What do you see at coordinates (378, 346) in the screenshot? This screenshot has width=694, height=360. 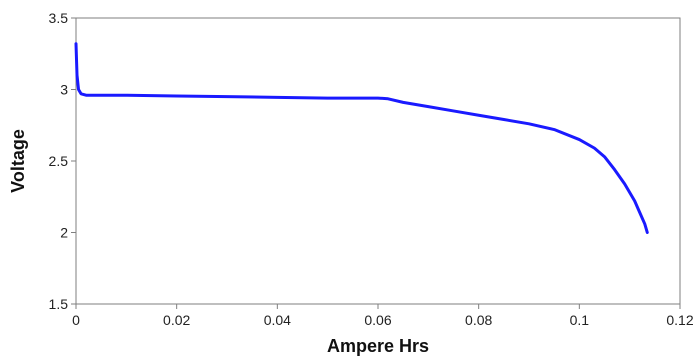 I see `x-axis-title: Ampere Hrs` at bounding box center [378, 346].